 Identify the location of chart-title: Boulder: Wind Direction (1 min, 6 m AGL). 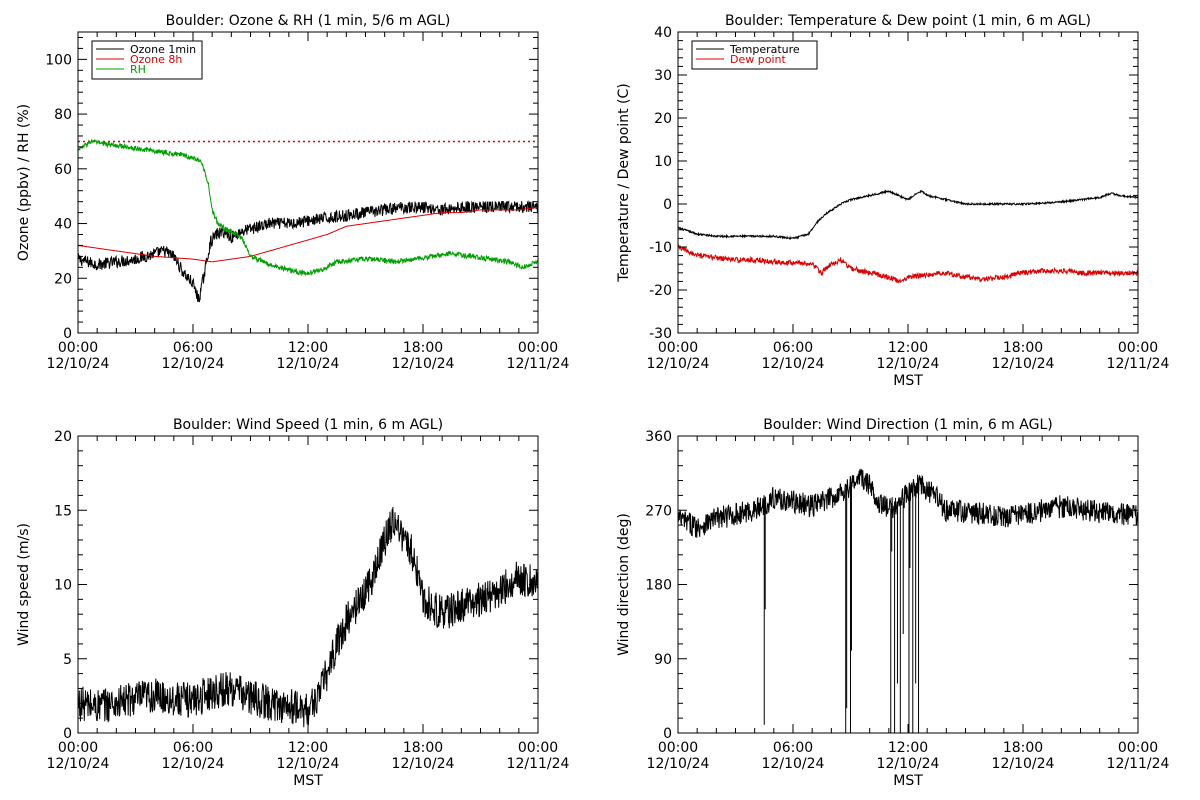
(907, 425).